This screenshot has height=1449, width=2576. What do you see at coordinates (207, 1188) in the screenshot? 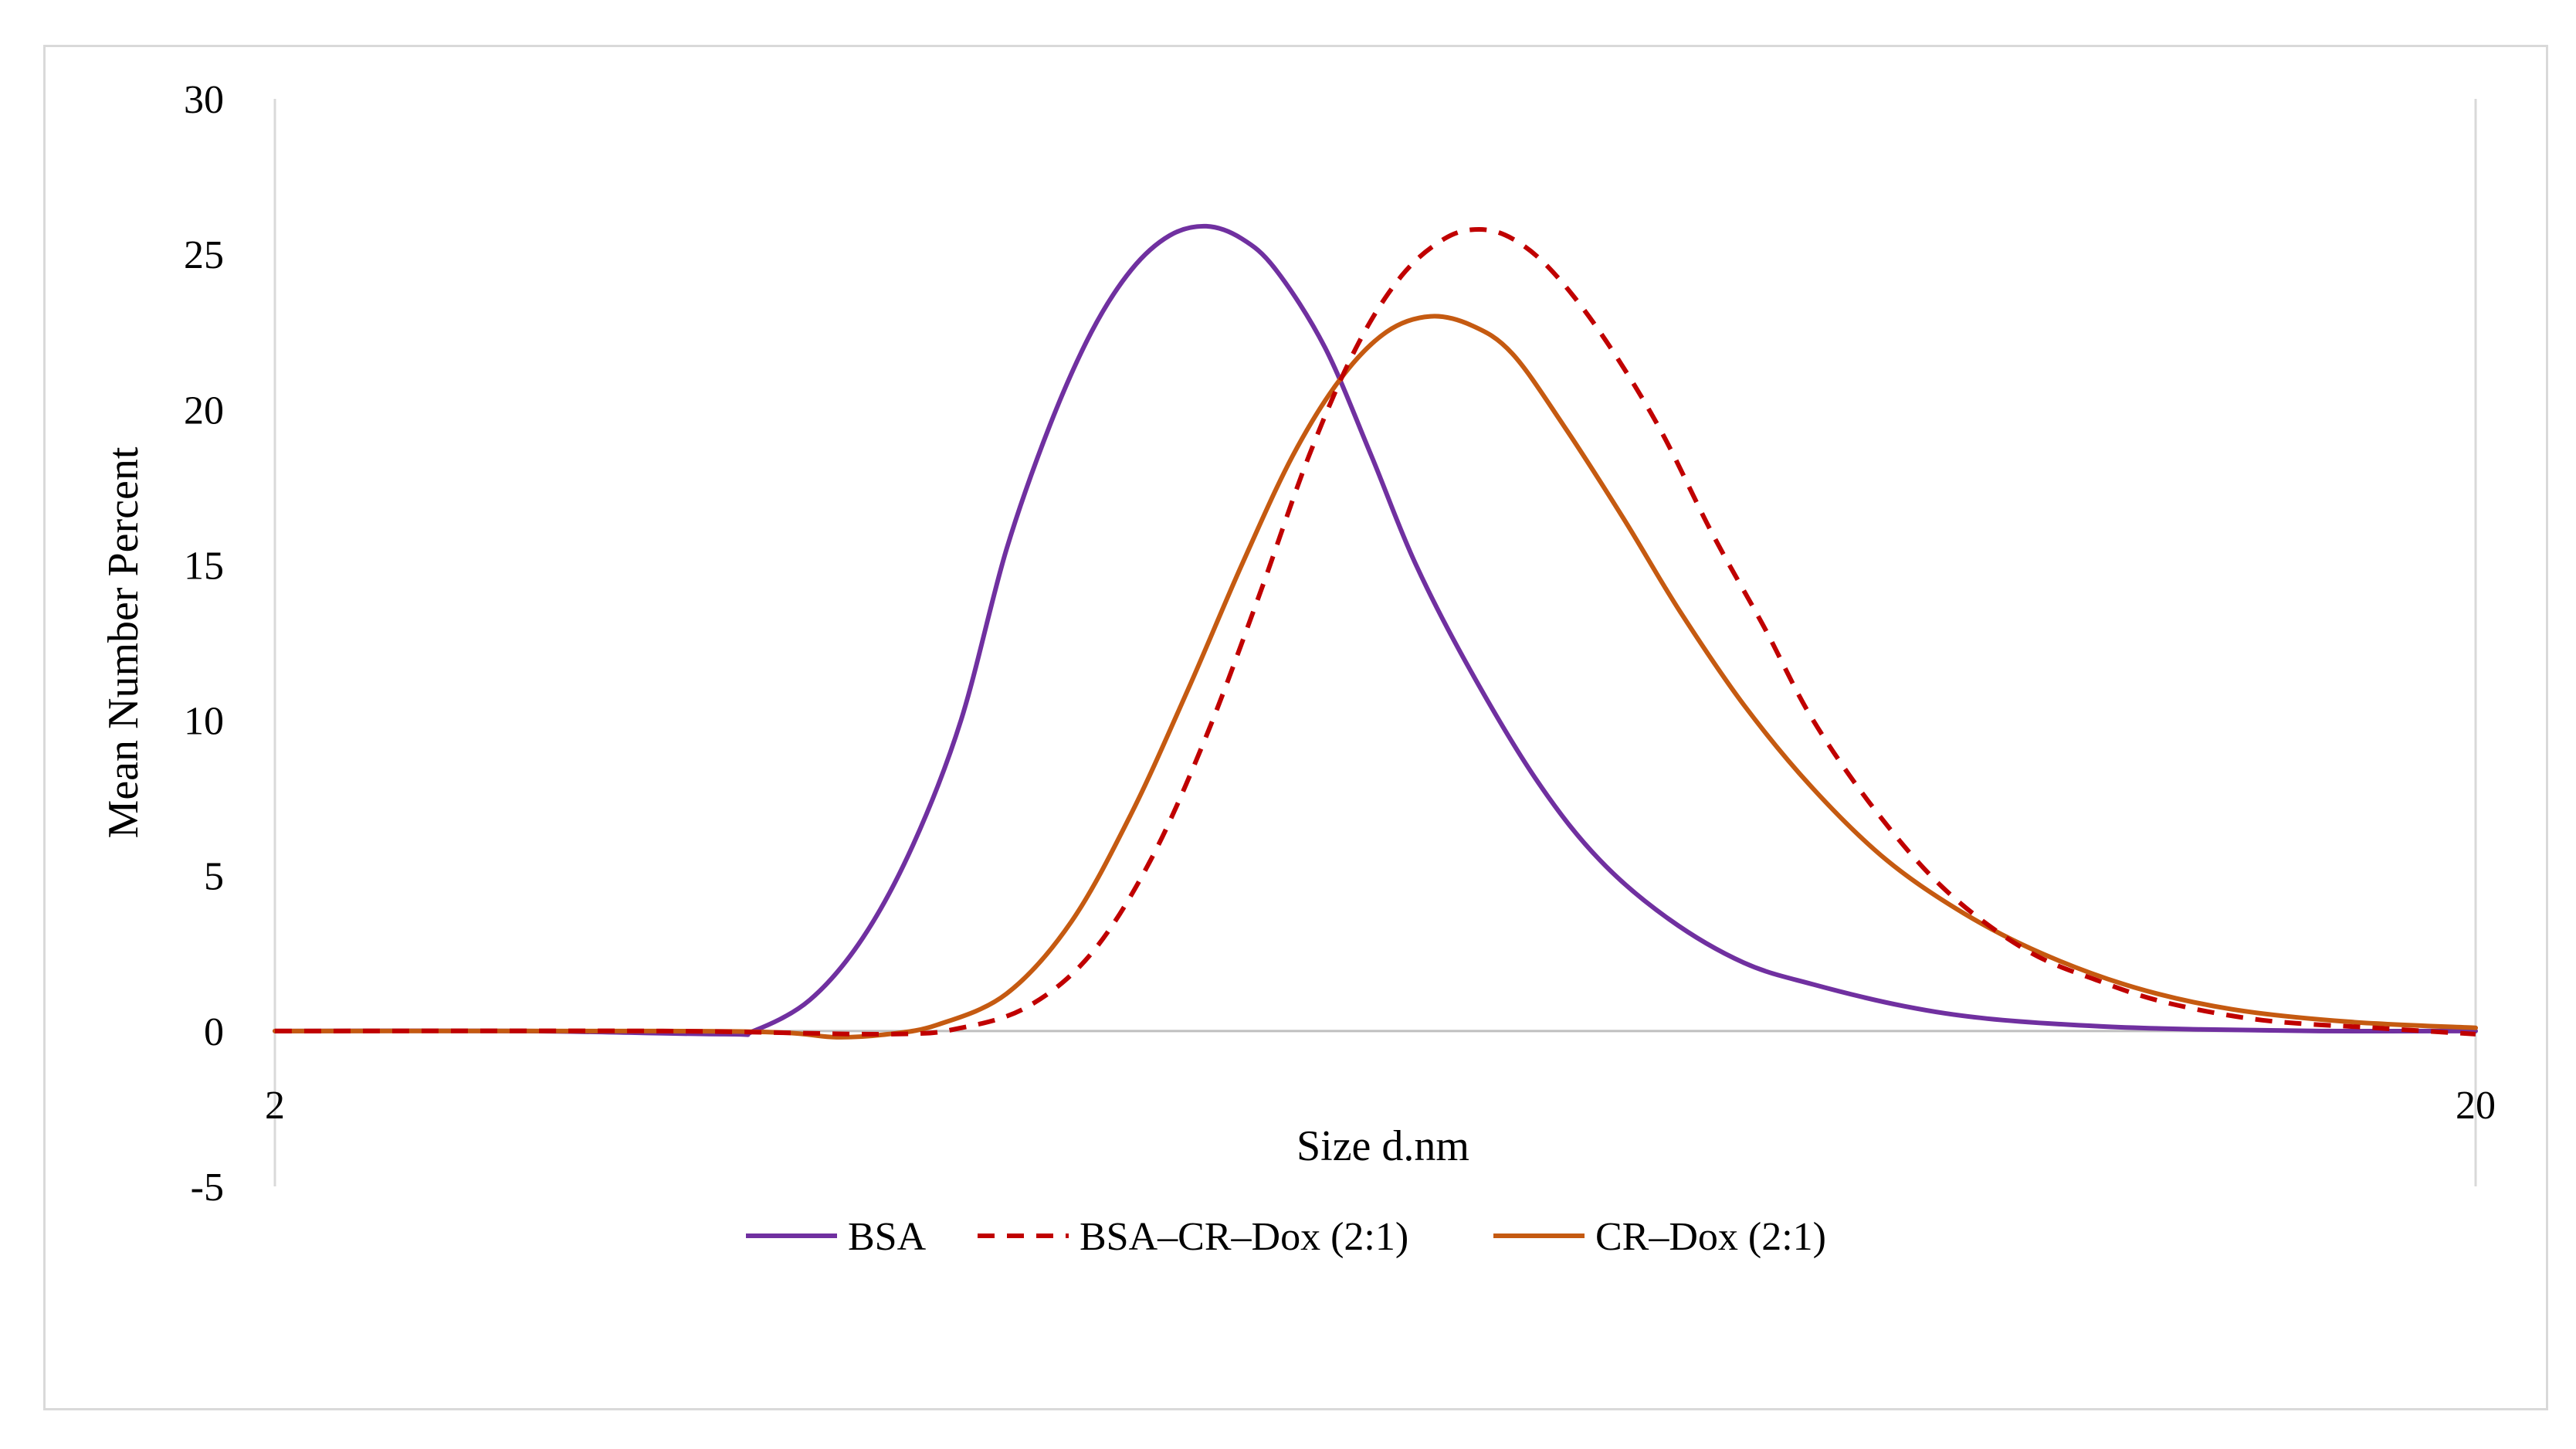
I see `y-tick-label: -5` at bounding box center [207, 1188].